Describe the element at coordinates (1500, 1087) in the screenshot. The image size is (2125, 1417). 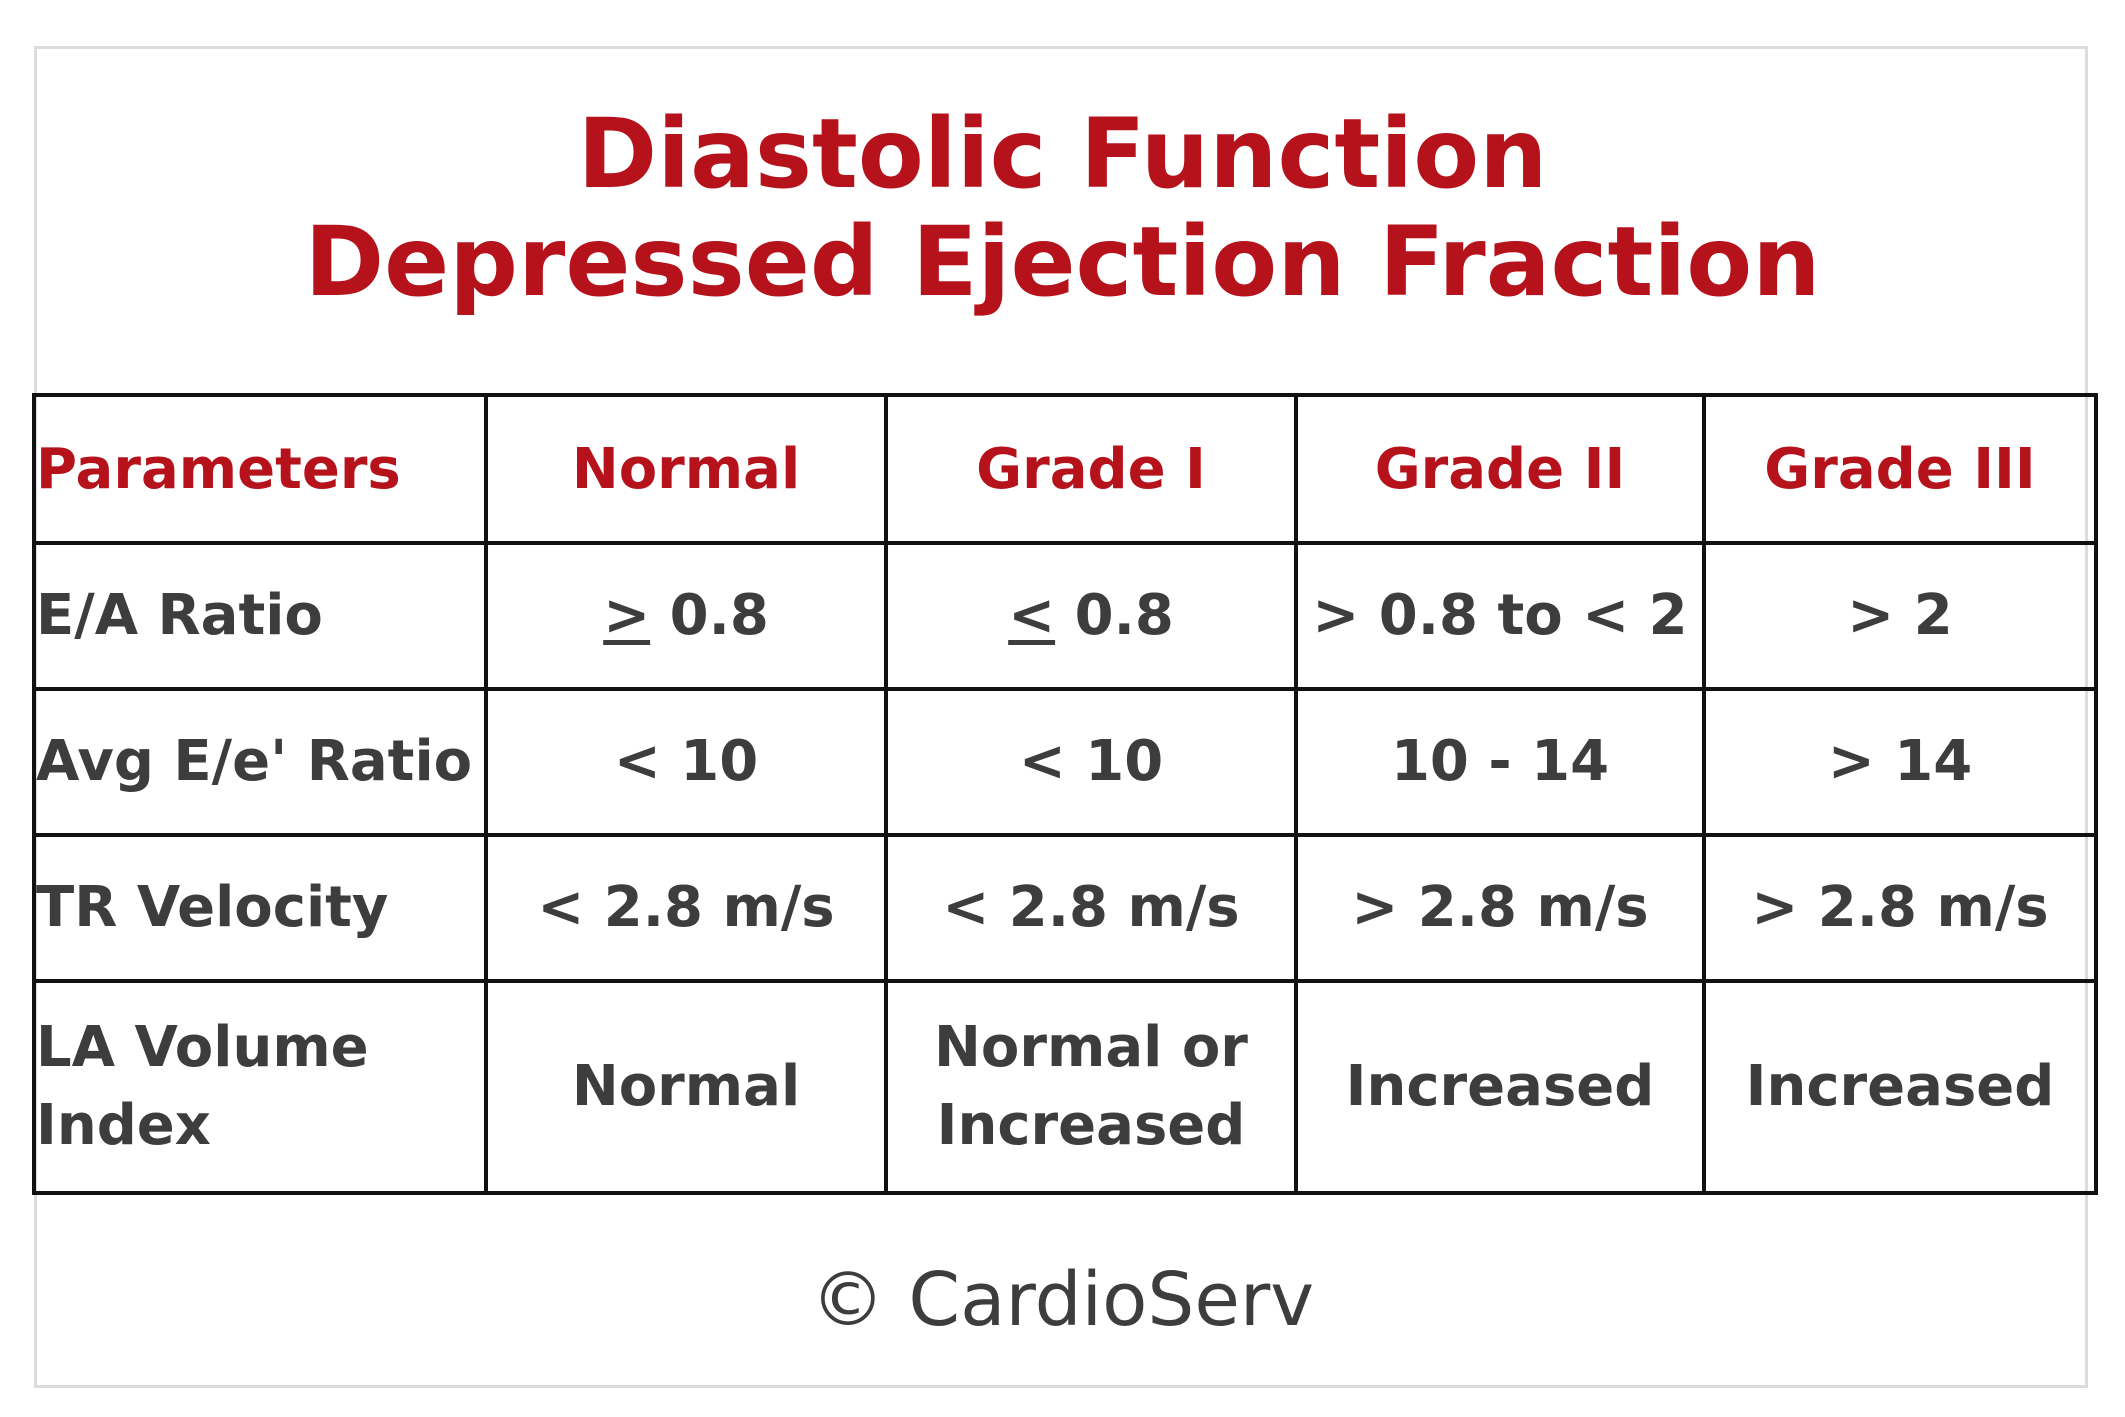
I see `cell-la-grade-2: Increased` at that location.